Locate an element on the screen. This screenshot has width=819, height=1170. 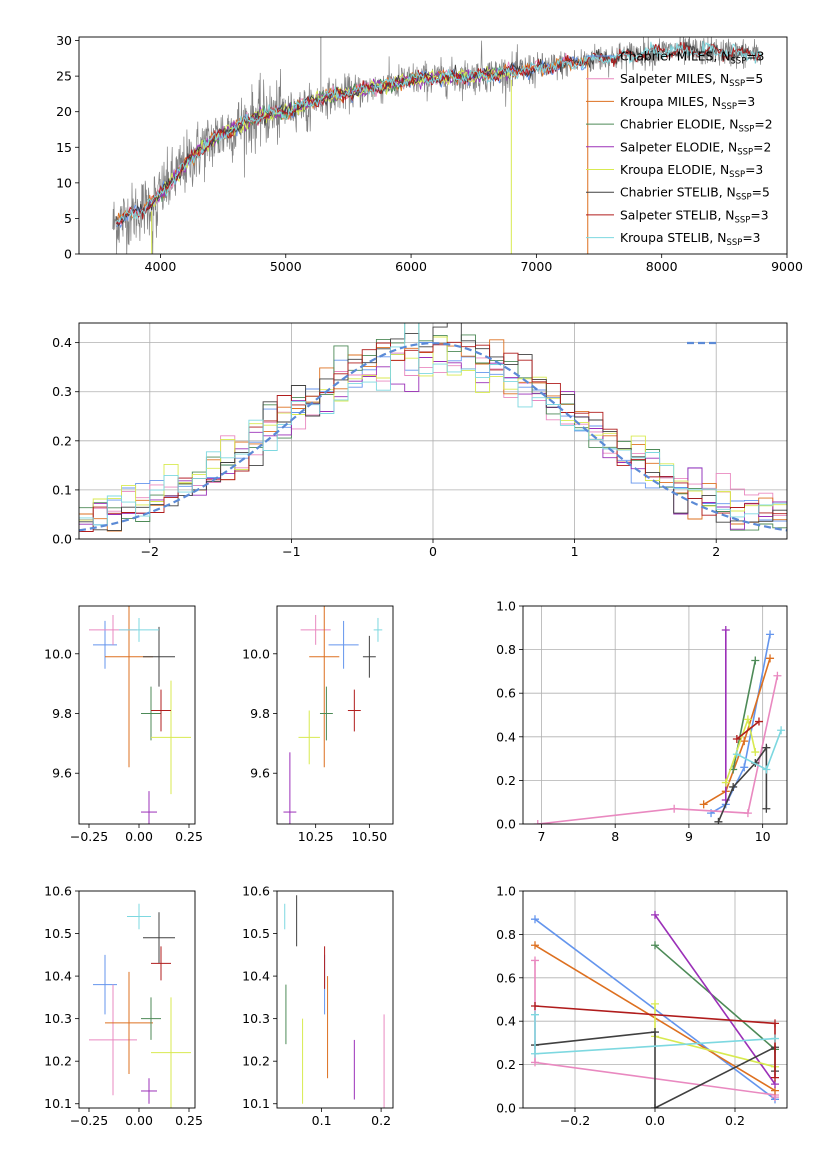
x-tick-label: 8 is located at coordinates (615, 836).